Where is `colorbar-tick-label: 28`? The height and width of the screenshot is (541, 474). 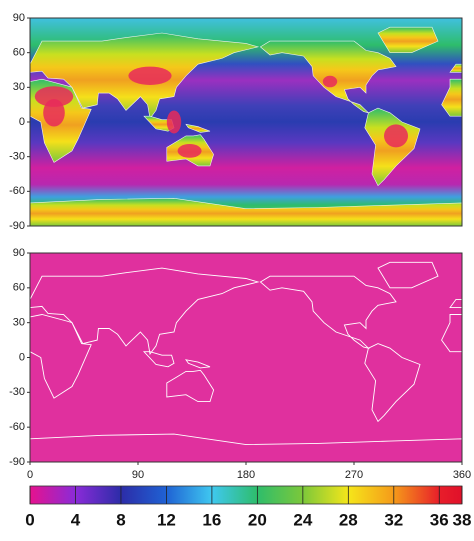 colorbar-tick-label: 28 is located at coordinates (348, 519).